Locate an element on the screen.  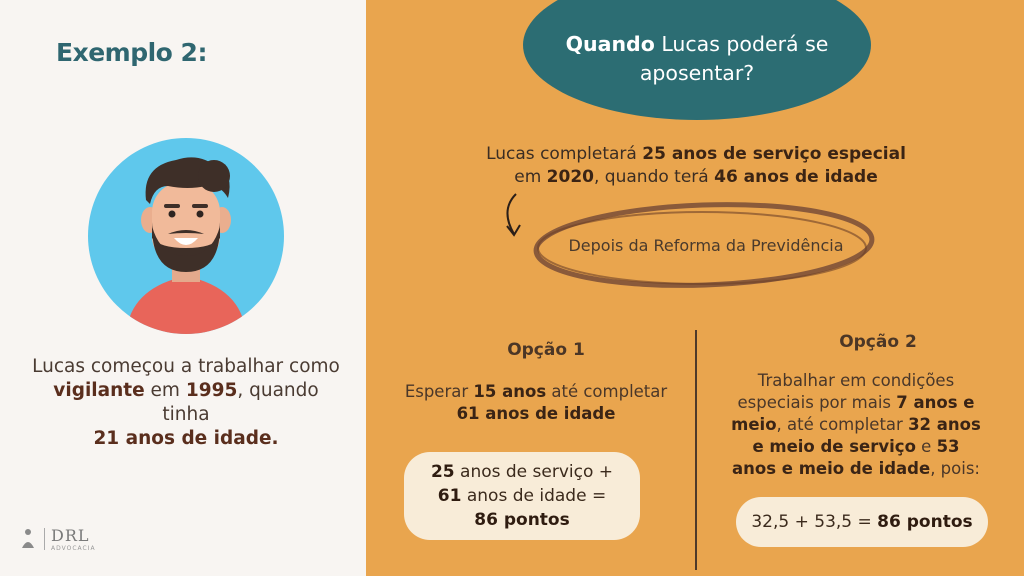
question-bubble is located at coordinates (697, 60).